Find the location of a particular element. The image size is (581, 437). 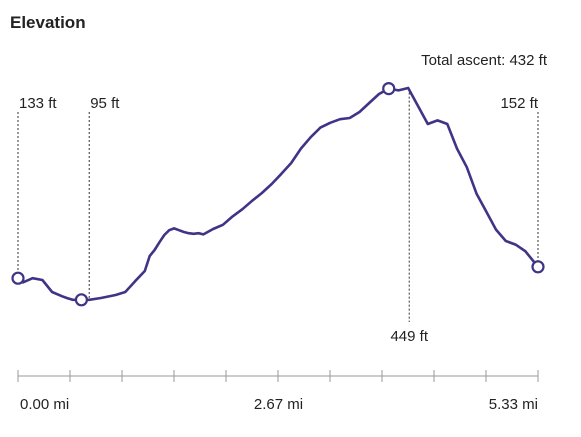

x-tick-label: 0.00 mi is located at coordinates (44, 404).